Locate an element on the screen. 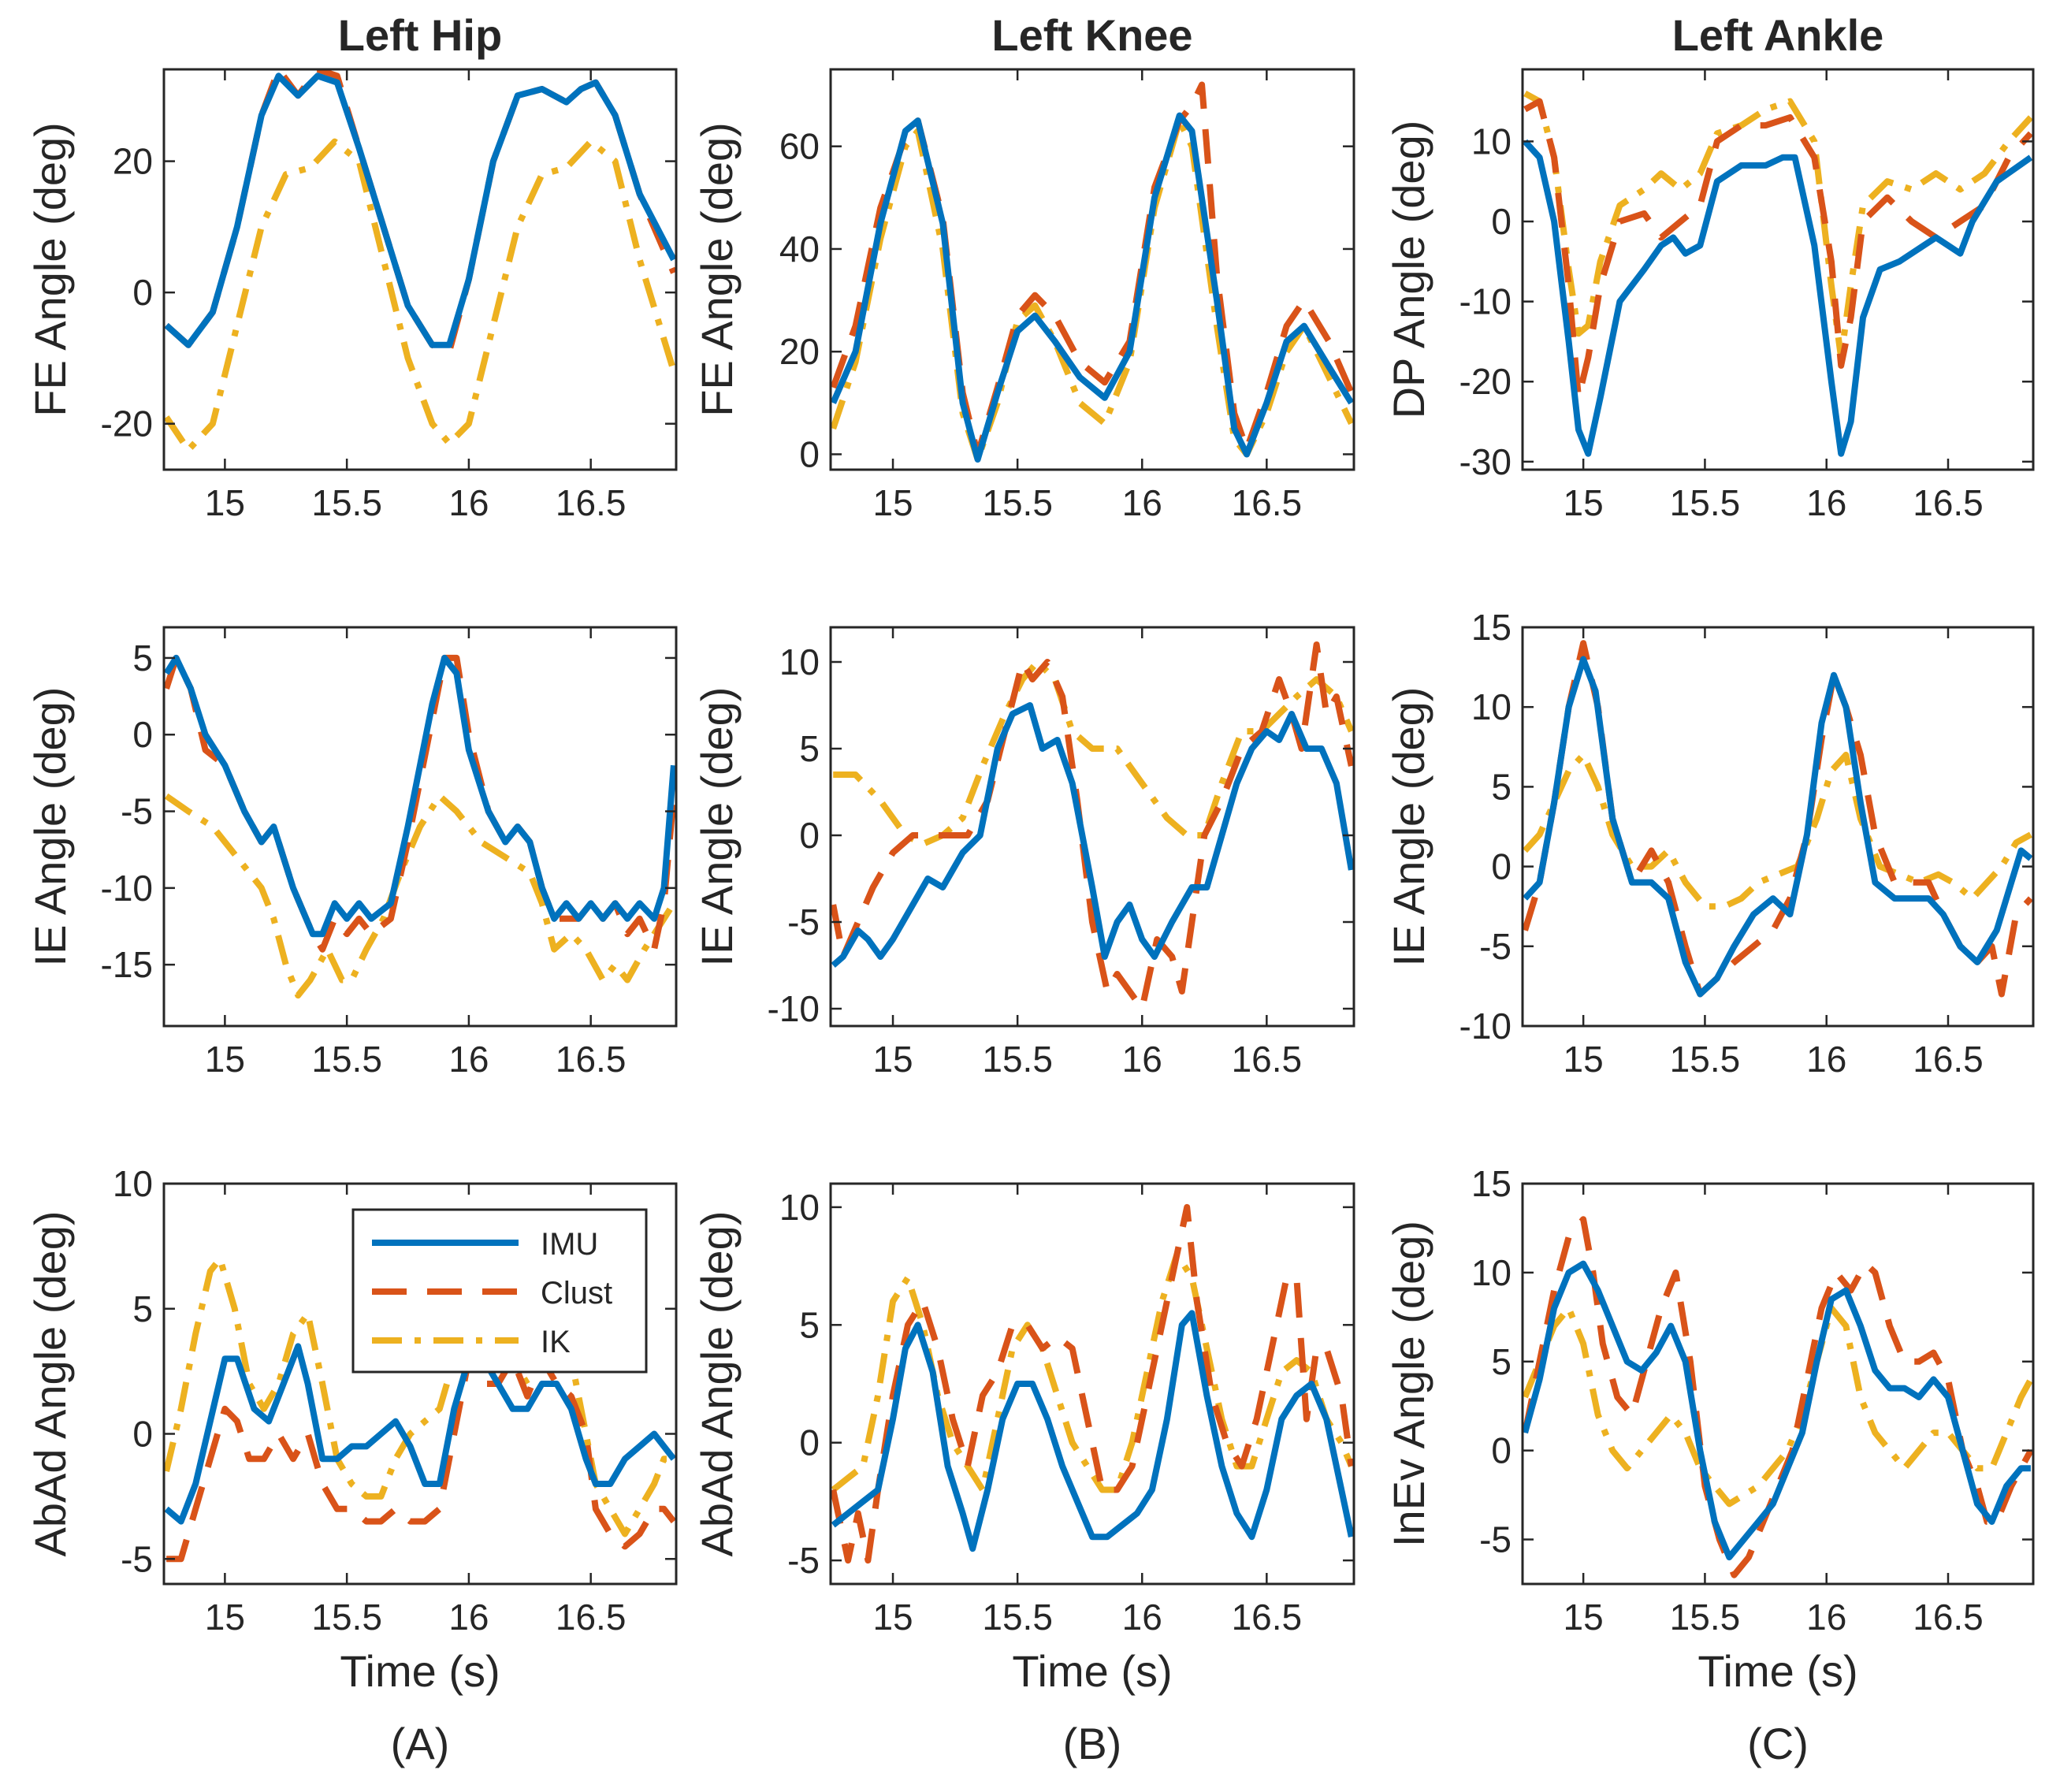  y-tick-label: -20 is located at coordinates (1485, 381).